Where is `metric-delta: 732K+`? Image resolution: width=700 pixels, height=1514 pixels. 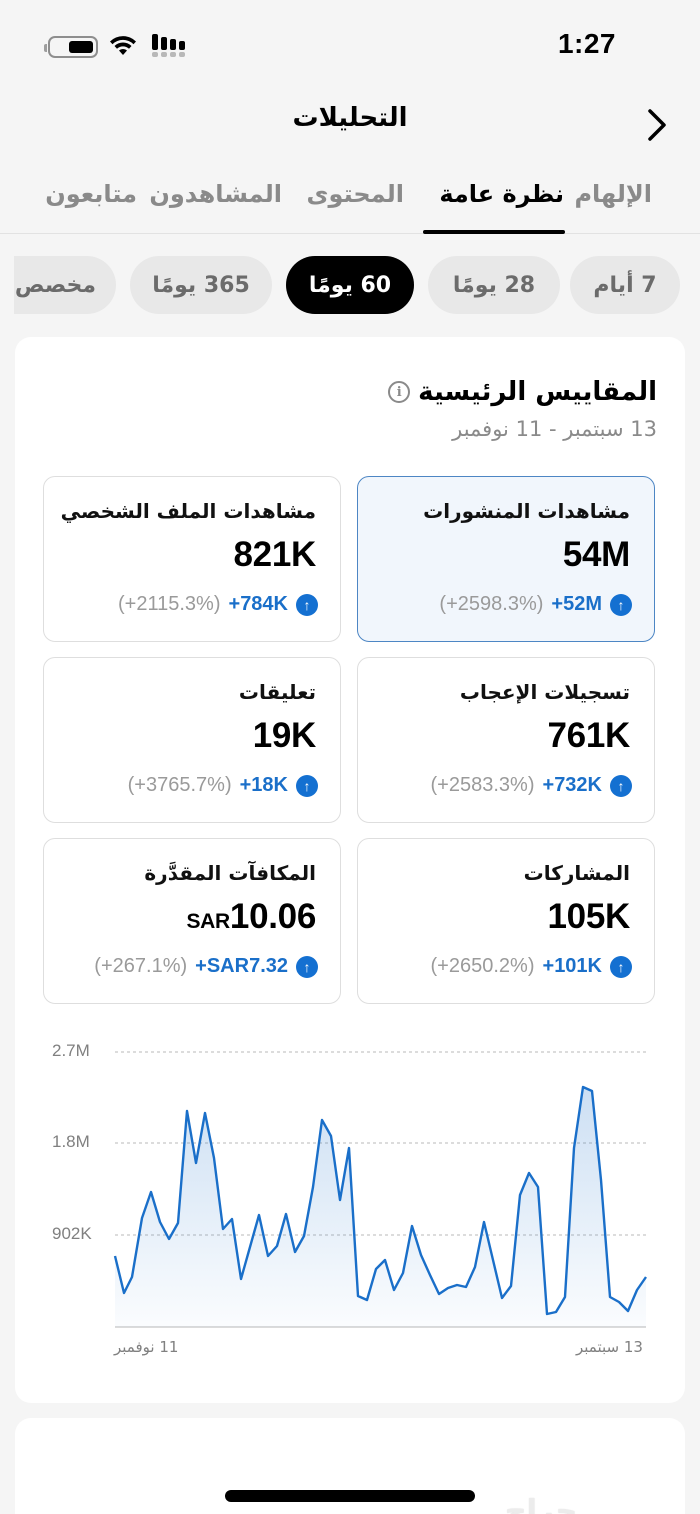 metric-delta: 732K+ is located at coordinates (572, 785).